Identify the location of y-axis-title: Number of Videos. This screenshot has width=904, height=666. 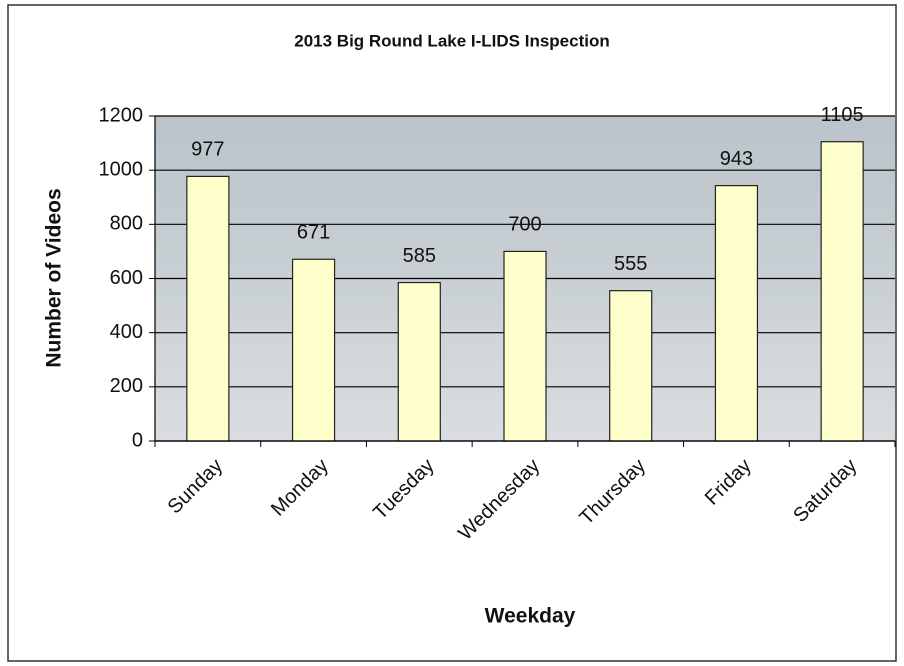
(54, 277).